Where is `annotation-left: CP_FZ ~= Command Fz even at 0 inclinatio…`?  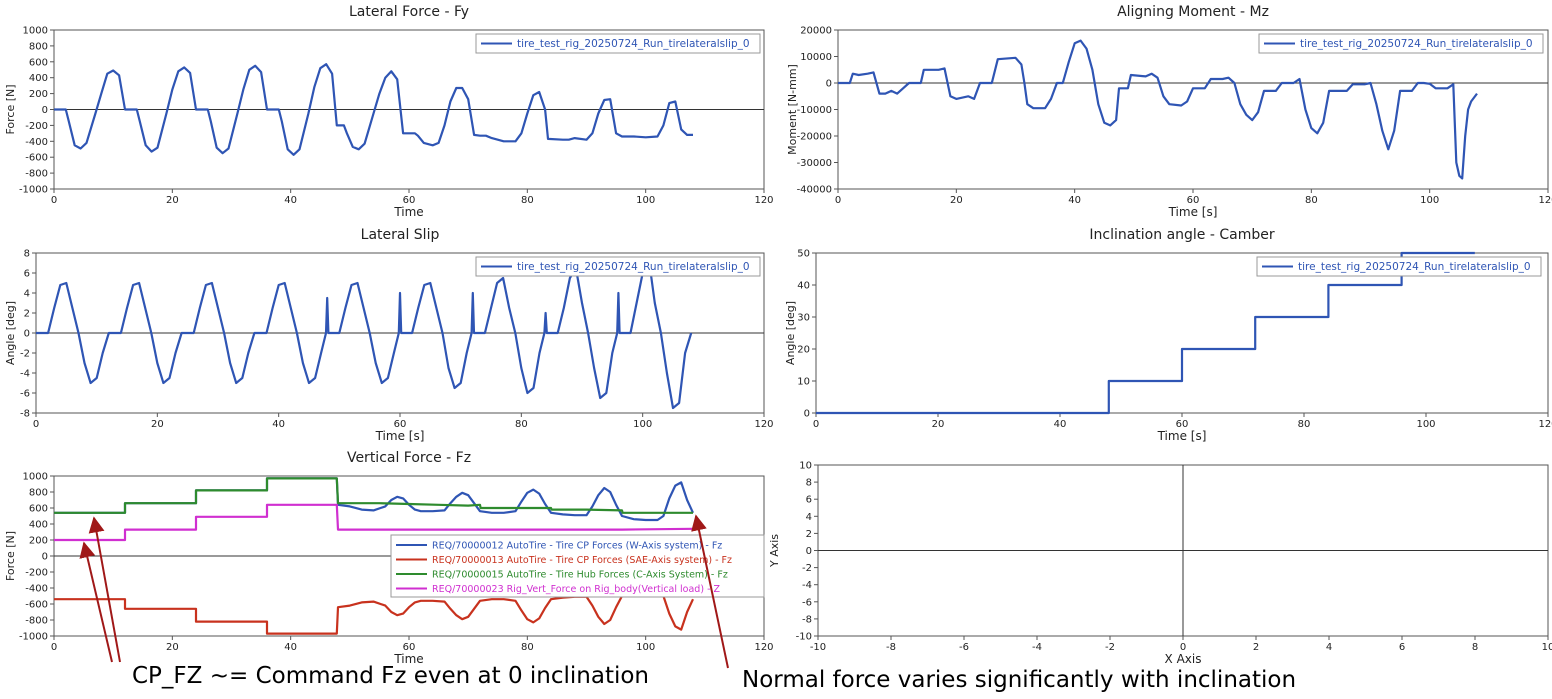
annotation-left: CP_FZ ~= Command Fz even at 0 inclinatio… is located at coordinates (391, 676).